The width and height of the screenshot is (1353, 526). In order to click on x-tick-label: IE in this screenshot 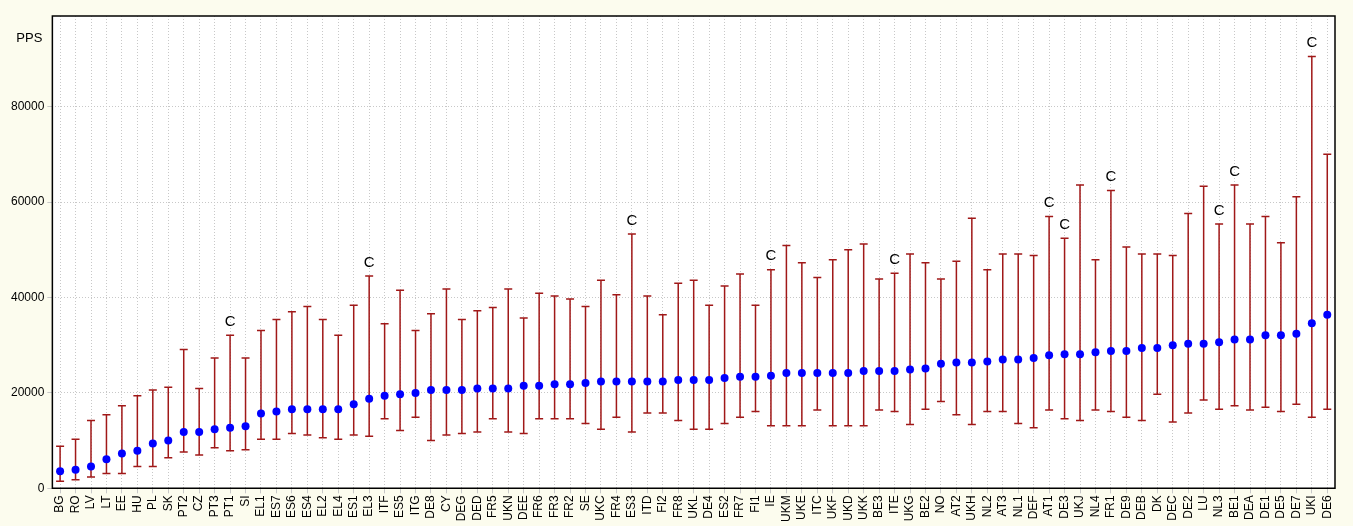, I will do `click(770, 501)`.